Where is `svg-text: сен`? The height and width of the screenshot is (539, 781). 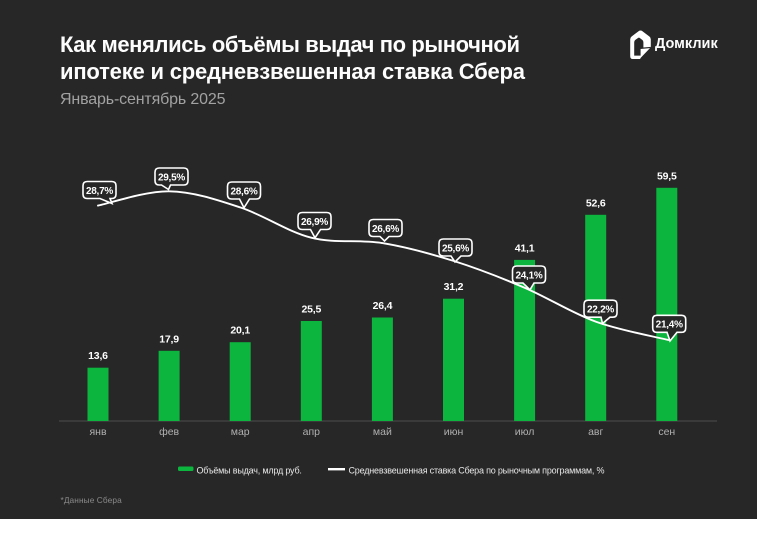
svg-text: сен is located at coordinates (666, 432).